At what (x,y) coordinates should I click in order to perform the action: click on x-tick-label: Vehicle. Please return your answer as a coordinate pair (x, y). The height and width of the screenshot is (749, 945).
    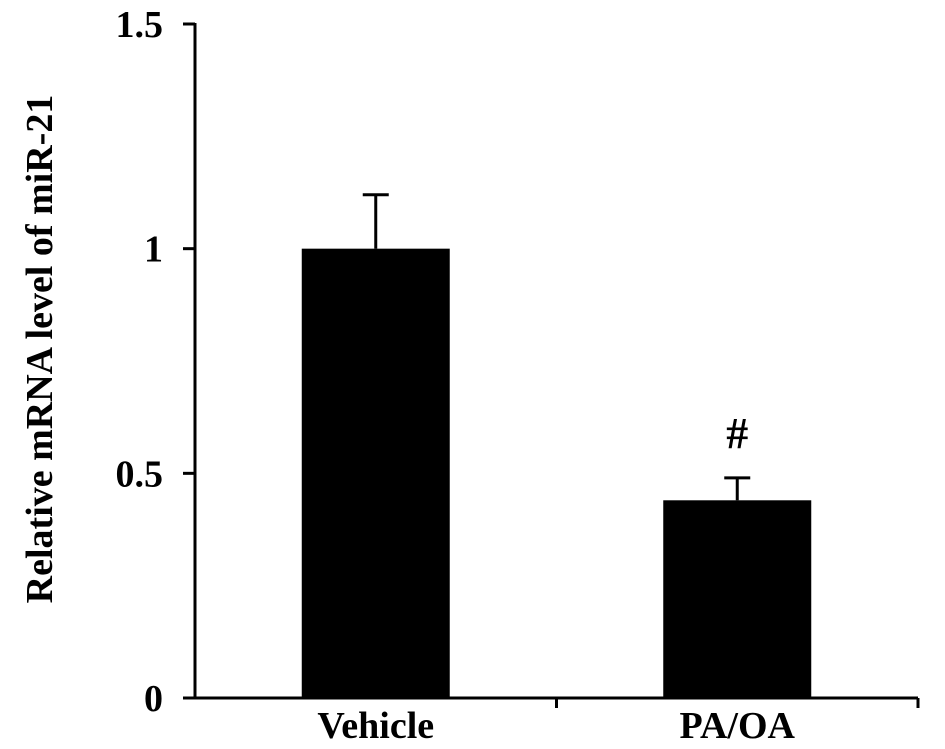
    Looking at the image, I should click on (375, 726).